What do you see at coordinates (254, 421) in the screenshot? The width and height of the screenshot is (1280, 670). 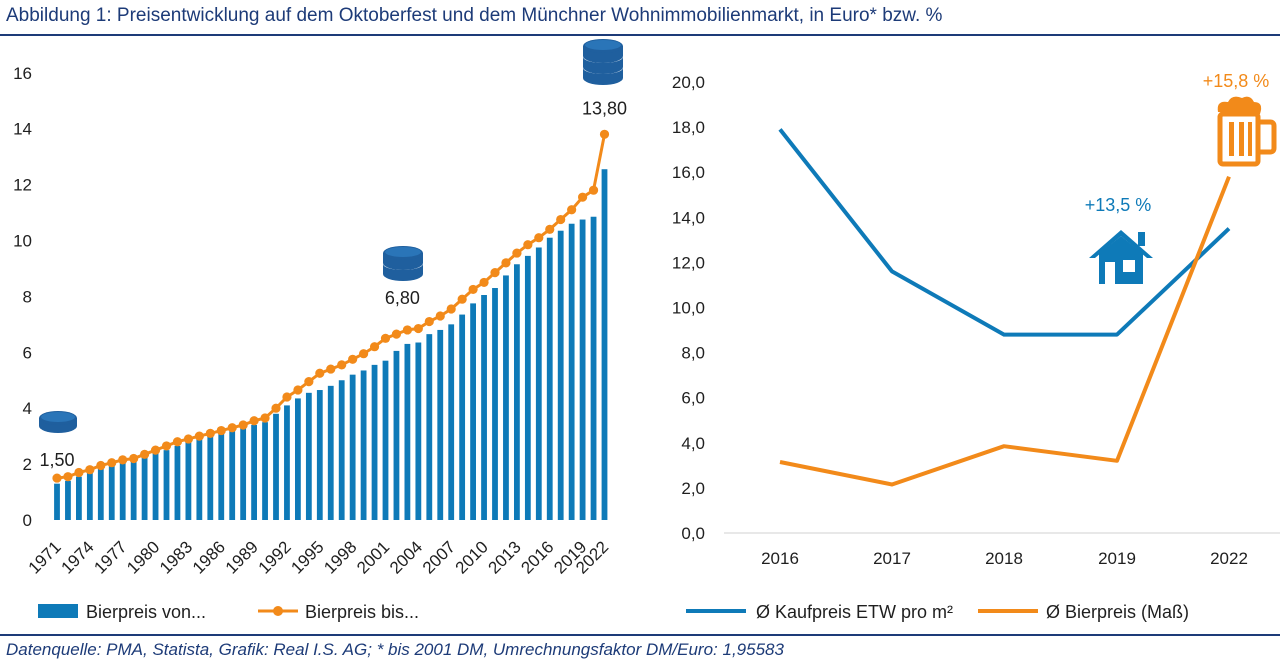 I see `line-point-1989` at bounding box center [254, 421].